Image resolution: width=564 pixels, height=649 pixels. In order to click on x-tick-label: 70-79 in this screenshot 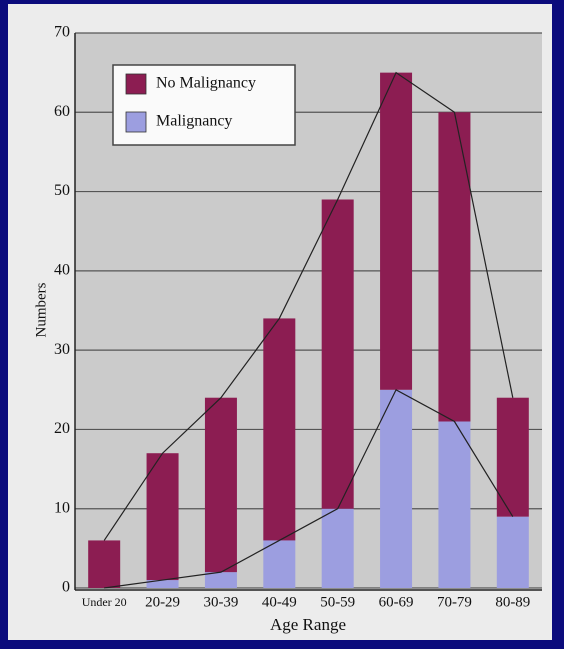, I will do `click(454, 602)`.